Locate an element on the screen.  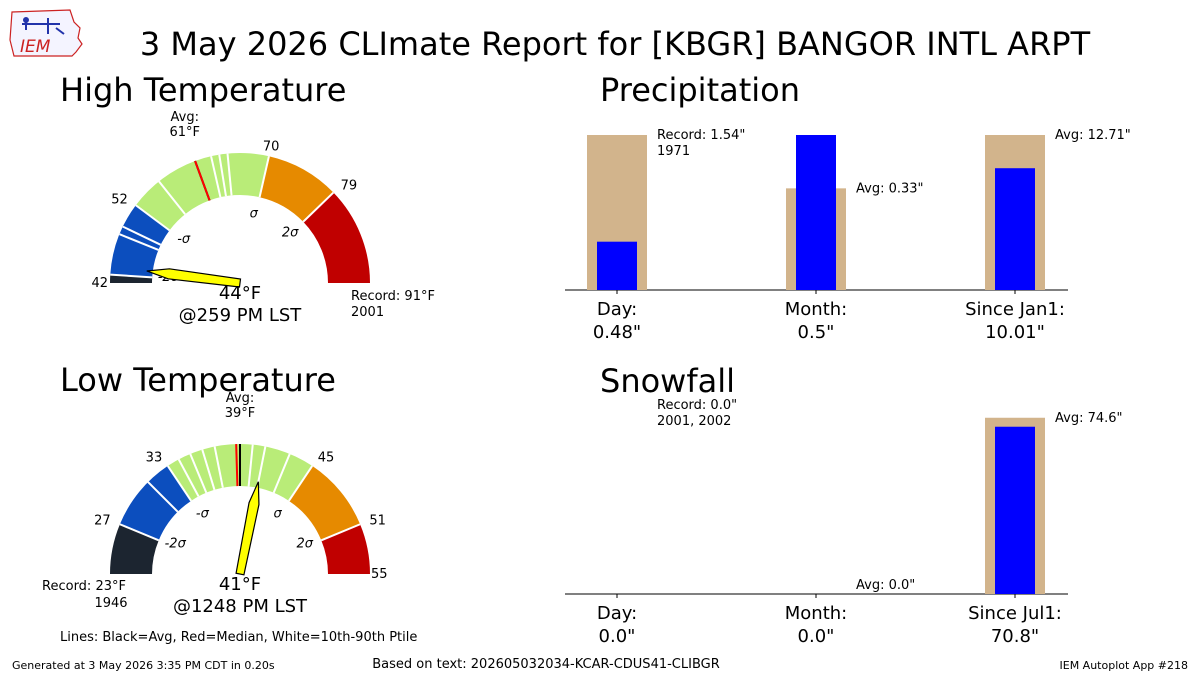
gauge-tick-label: 42 is located at coordinates (99, 283).